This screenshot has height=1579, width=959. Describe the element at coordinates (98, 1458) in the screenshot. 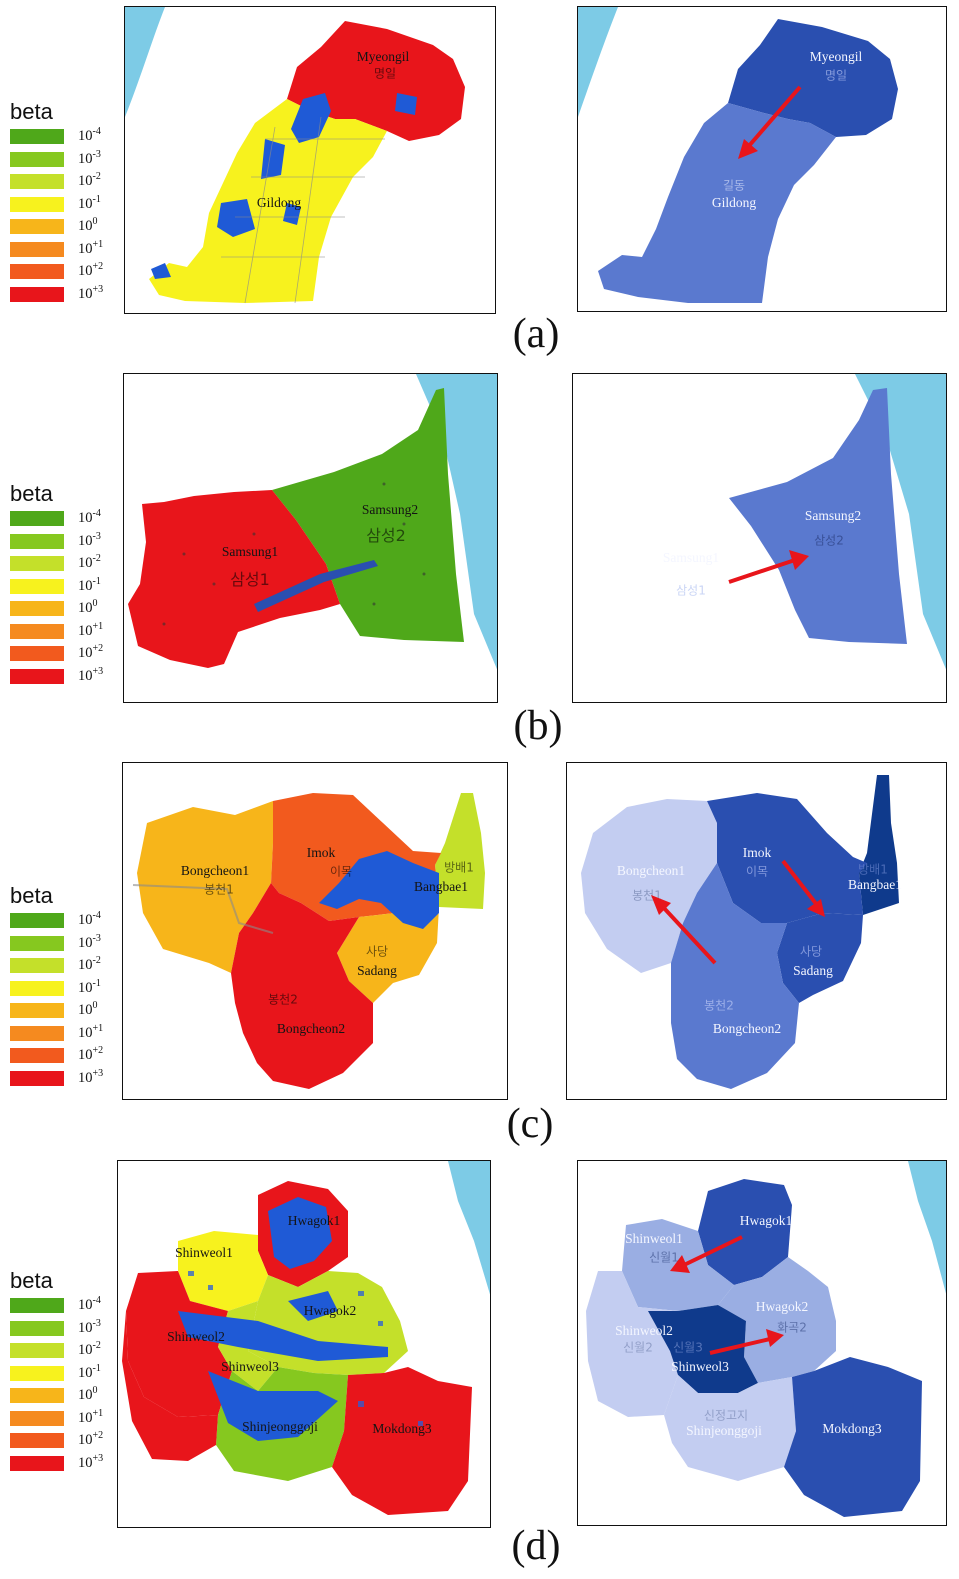

I see `legend-label-exponent: +3` at that location.